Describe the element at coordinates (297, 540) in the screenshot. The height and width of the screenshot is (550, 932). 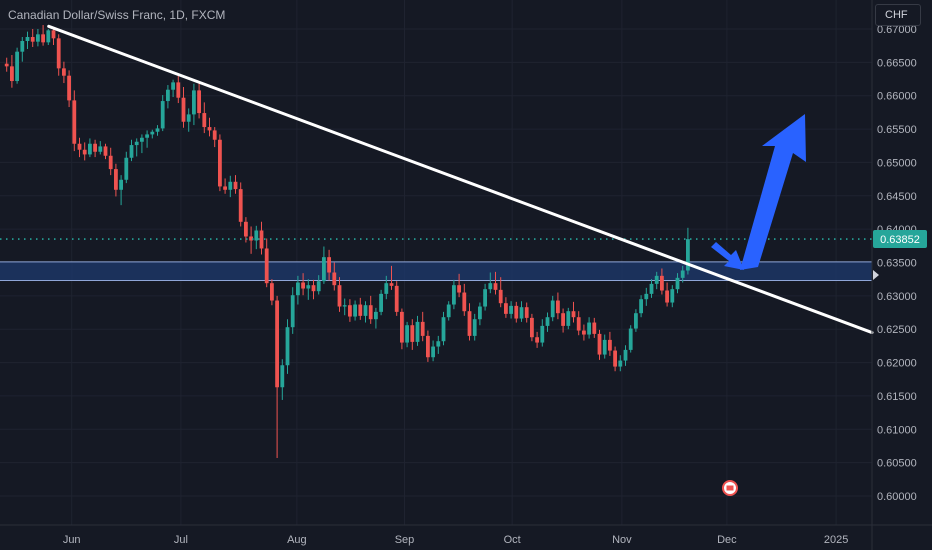
I see `x-tick-label: Aug` at that location.